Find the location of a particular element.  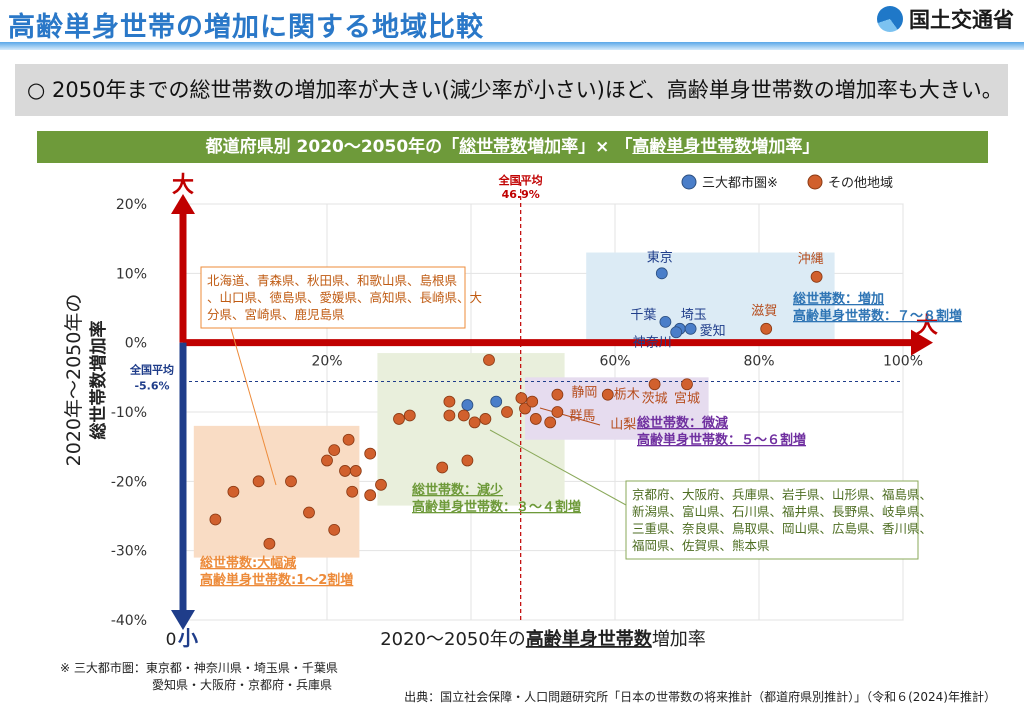

y-tick-label: -10% is located at coordinates (129, 413).